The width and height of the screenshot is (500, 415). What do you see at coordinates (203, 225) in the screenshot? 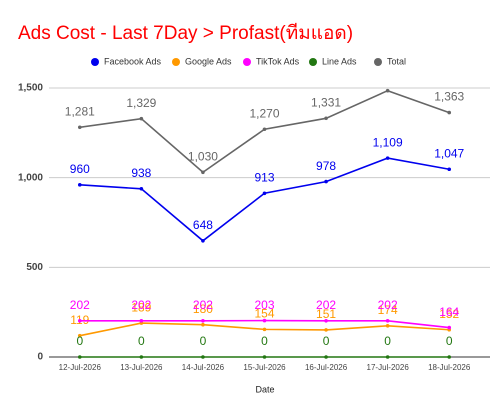
I see `data-label: 648` at bounding box center [203, 225].